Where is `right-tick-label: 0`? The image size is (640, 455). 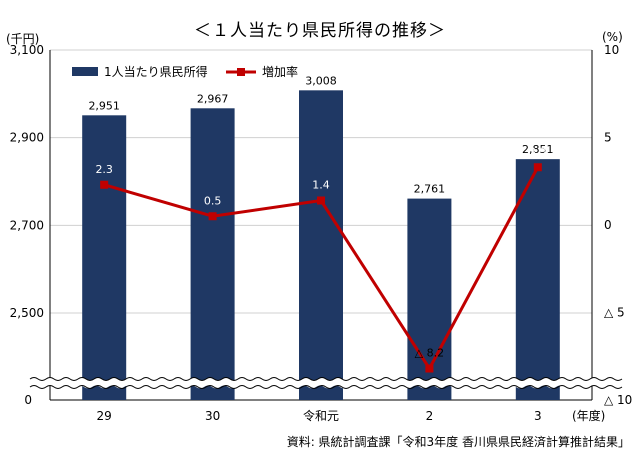
right-tick-label: 0 is located at coordinates (608, 225).